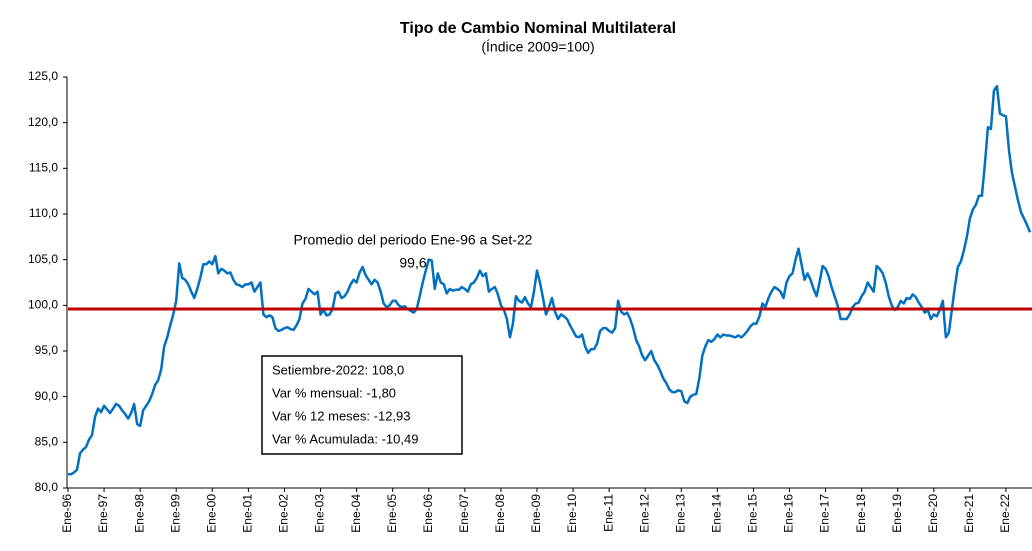 Image resolution: width=1032 pixels, height=551 pixels. Describe the element at coordinates (345, 438) in the screenshot. I see `info-line: Var % Acumulada: -10,49` at that location.